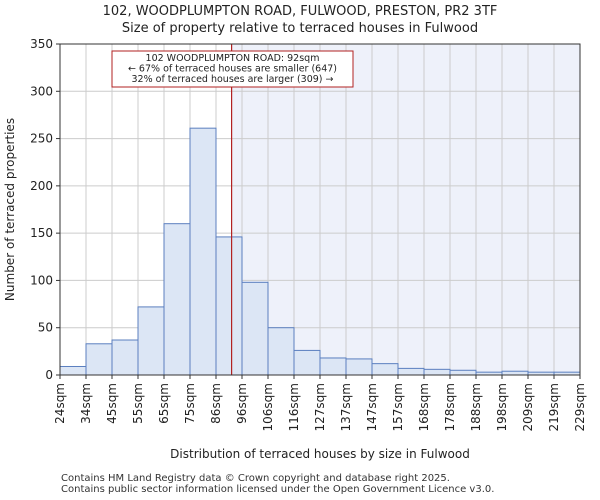 The image size is (600, 500). What do you see at coordinates (216, 403) in the screenshot?
I see `x-tick-label: 86sqm` at bounding box center [216, 403].